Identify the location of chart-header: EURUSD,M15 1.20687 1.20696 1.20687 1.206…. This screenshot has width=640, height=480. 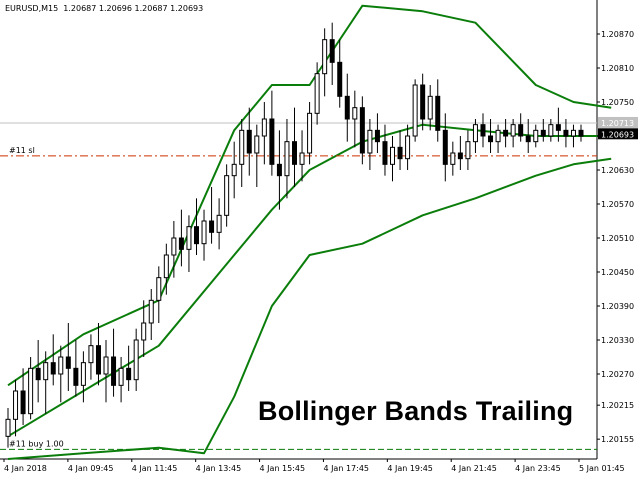
(104, 8).